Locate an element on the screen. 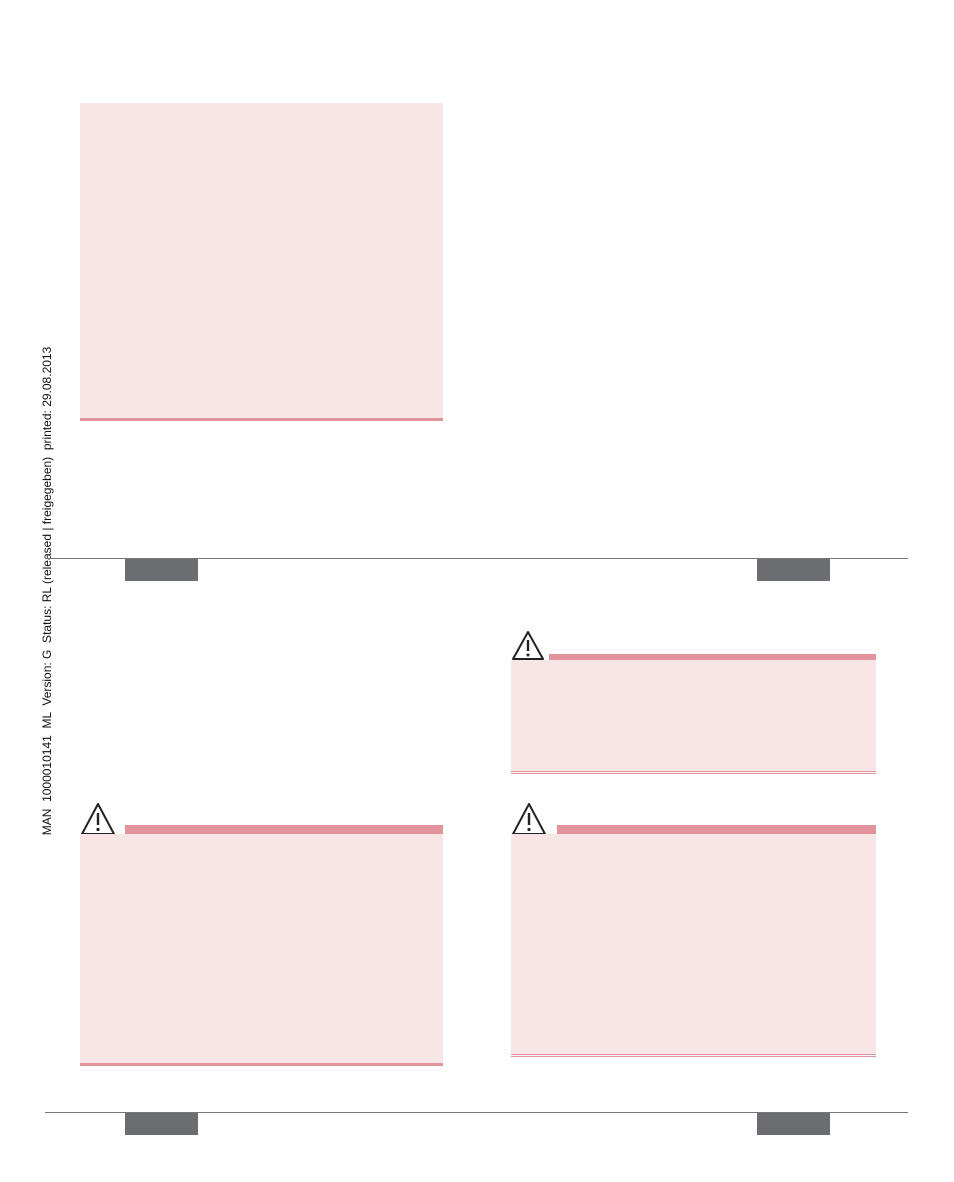 This screenshot has width=954, height=1182. note-box is located at coordinates (261, 260).